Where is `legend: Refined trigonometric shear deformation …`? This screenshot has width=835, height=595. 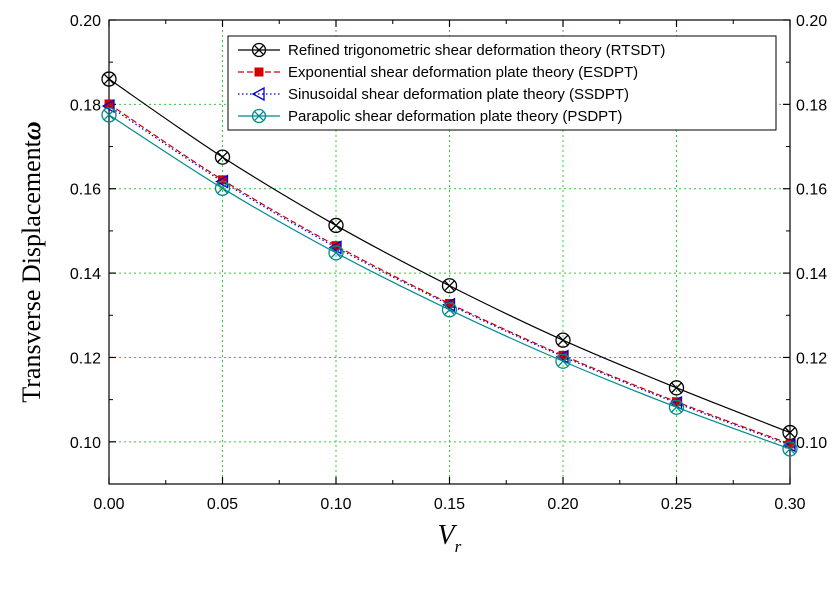
legend: Refined trigonometric shear deformation … is located at coordinates (502, 83).